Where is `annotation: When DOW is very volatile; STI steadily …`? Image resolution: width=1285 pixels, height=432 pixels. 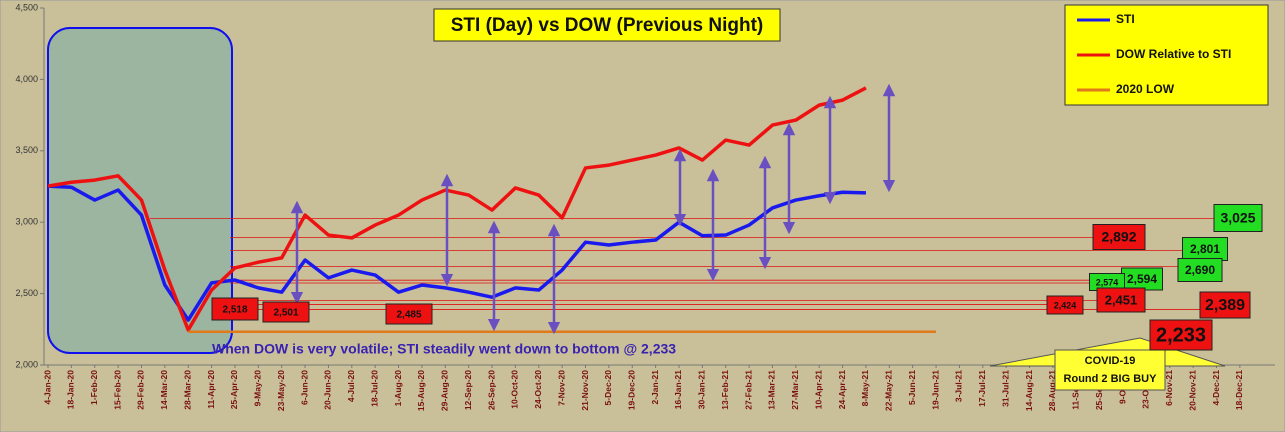
annotation: When DOW is very volatile; STI steadily … is located at coordinates (444, 349).